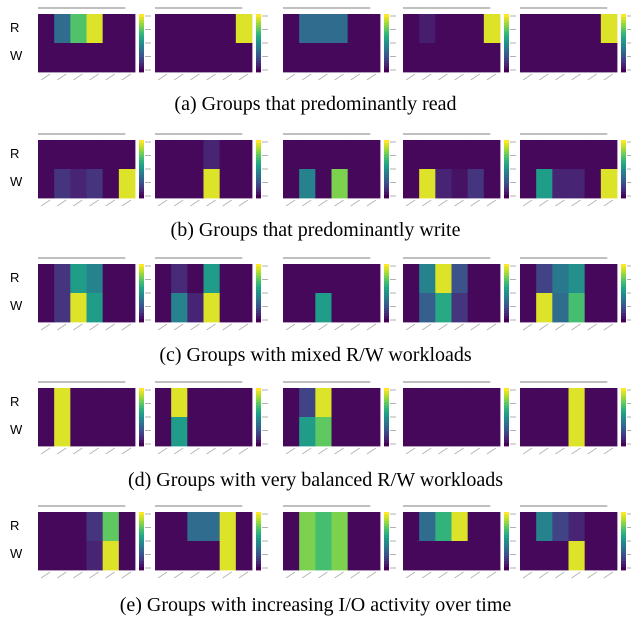 The height and width of the screenshot is (640, 631). What do you see at coordinates (15, 277) in the screenshot?
I see `row-label-r: R` at bounding box center [15, 277].